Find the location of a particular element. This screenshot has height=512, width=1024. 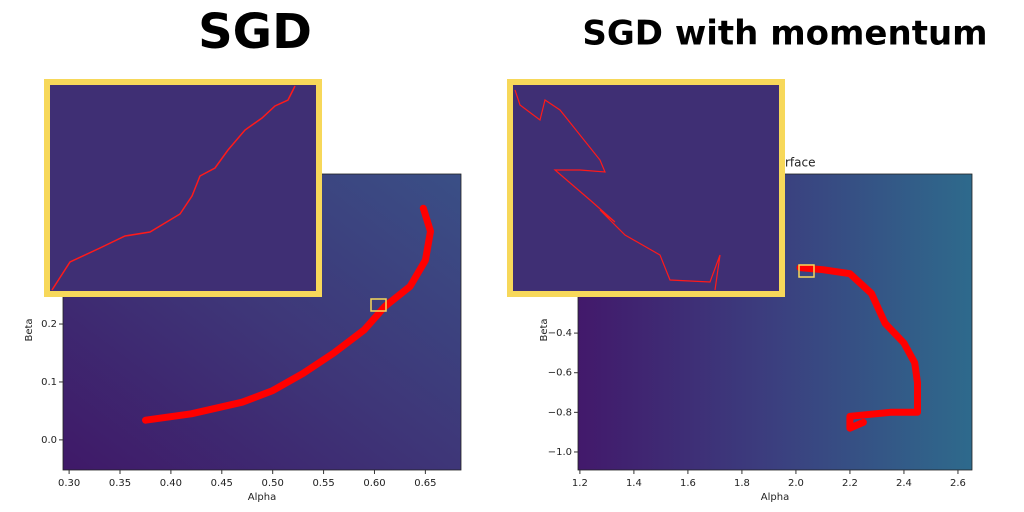

title: SGD is located at coordinates (255, 32).